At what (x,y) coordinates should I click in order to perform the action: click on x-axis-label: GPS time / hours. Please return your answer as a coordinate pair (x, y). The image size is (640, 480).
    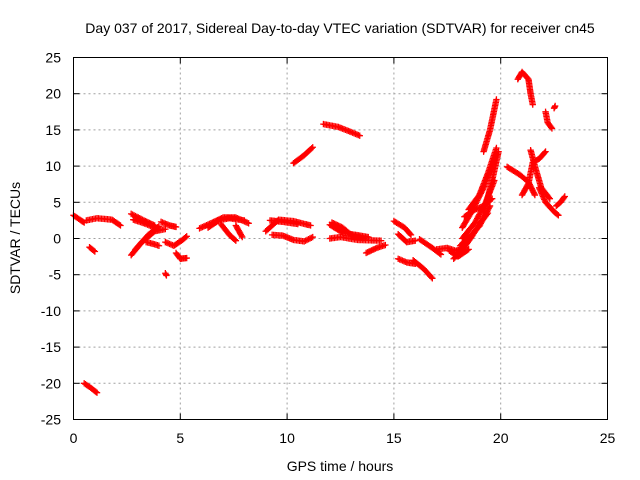
    Looking at the image, I should click on (340, 466).